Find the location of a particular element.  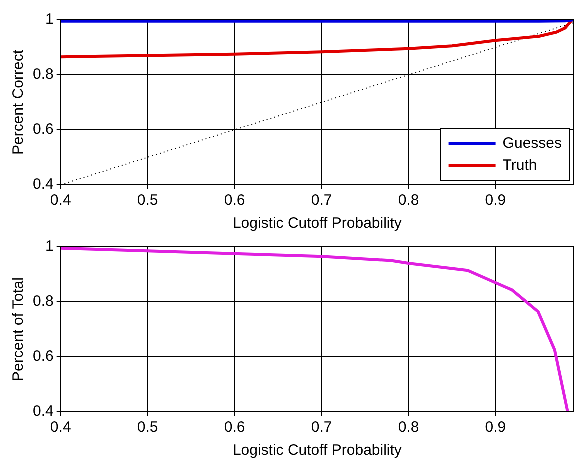

legend-label: Guesses is located at coordinates (532, 143).